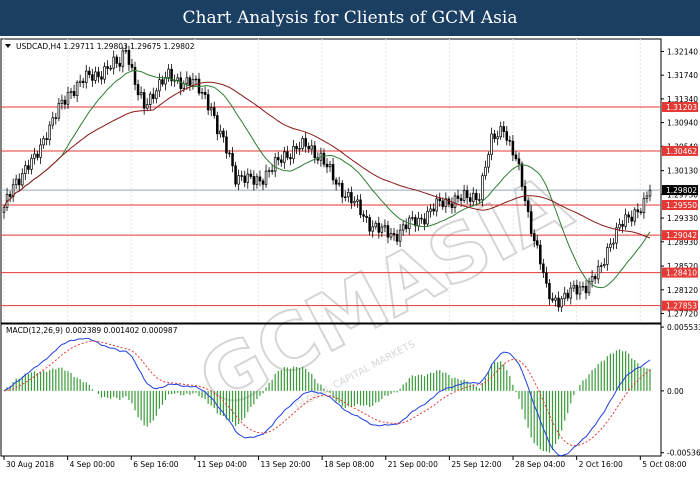  What do you see at coordinates (350, 18) in the screenshot?
I see `chart-title-banner: Chart Analysis for Clients of GCM Asia` at bounding box center [350, 18].